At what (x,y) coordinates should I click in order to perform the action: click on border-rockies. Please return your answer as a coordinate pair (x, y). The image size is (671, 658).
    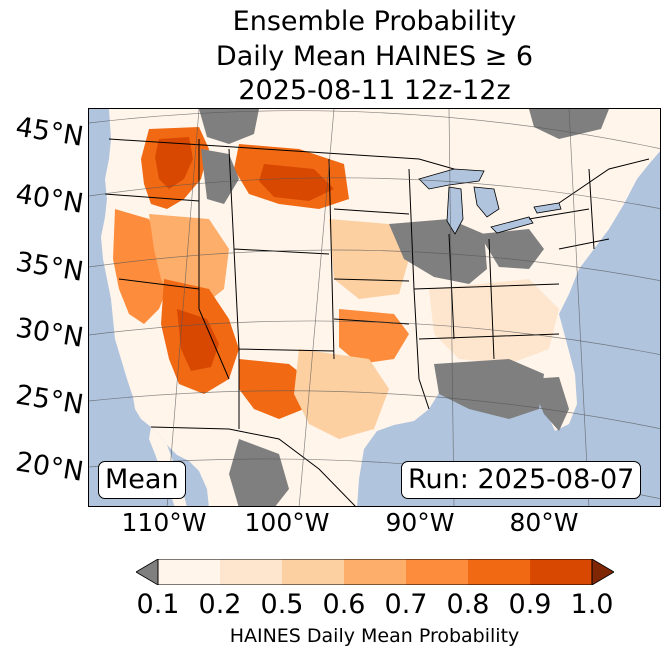
    Looking at the image, I should click on (281, 288).